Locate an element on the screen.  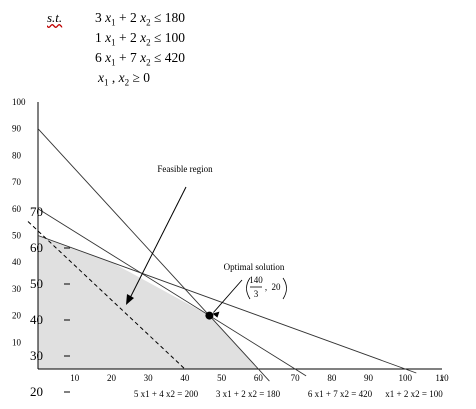
stray-label: 50 is located at coordinates (36, 283).